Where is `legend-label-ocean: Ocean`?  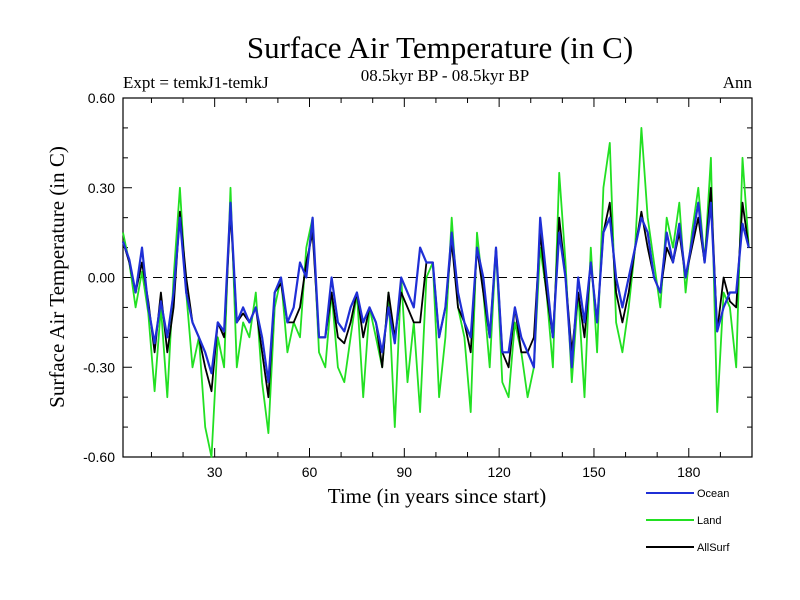 legend-label-ocean: Ocean is located at coordinates (713, 494).